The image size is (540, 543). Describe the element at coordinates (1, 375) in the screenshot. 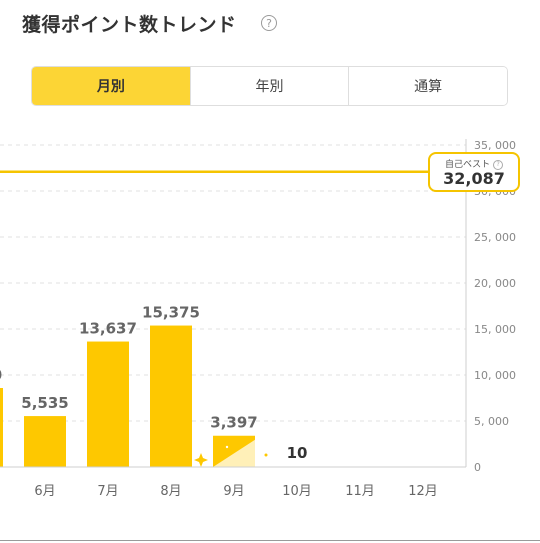

I see `bar-value-label: 0` at that location.